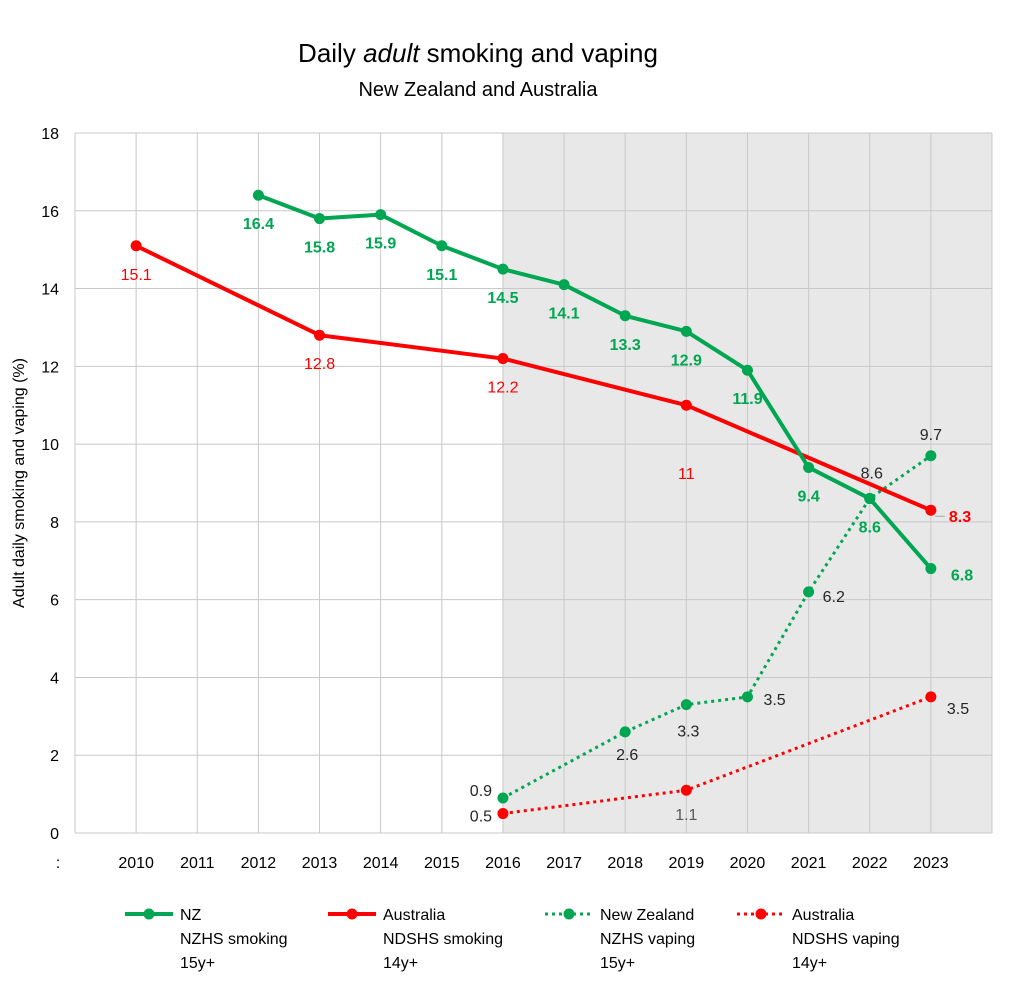 The width and height of the screenshot is (1024, 990). I want to click on x-tick-label: 2018, so click(625, 863).